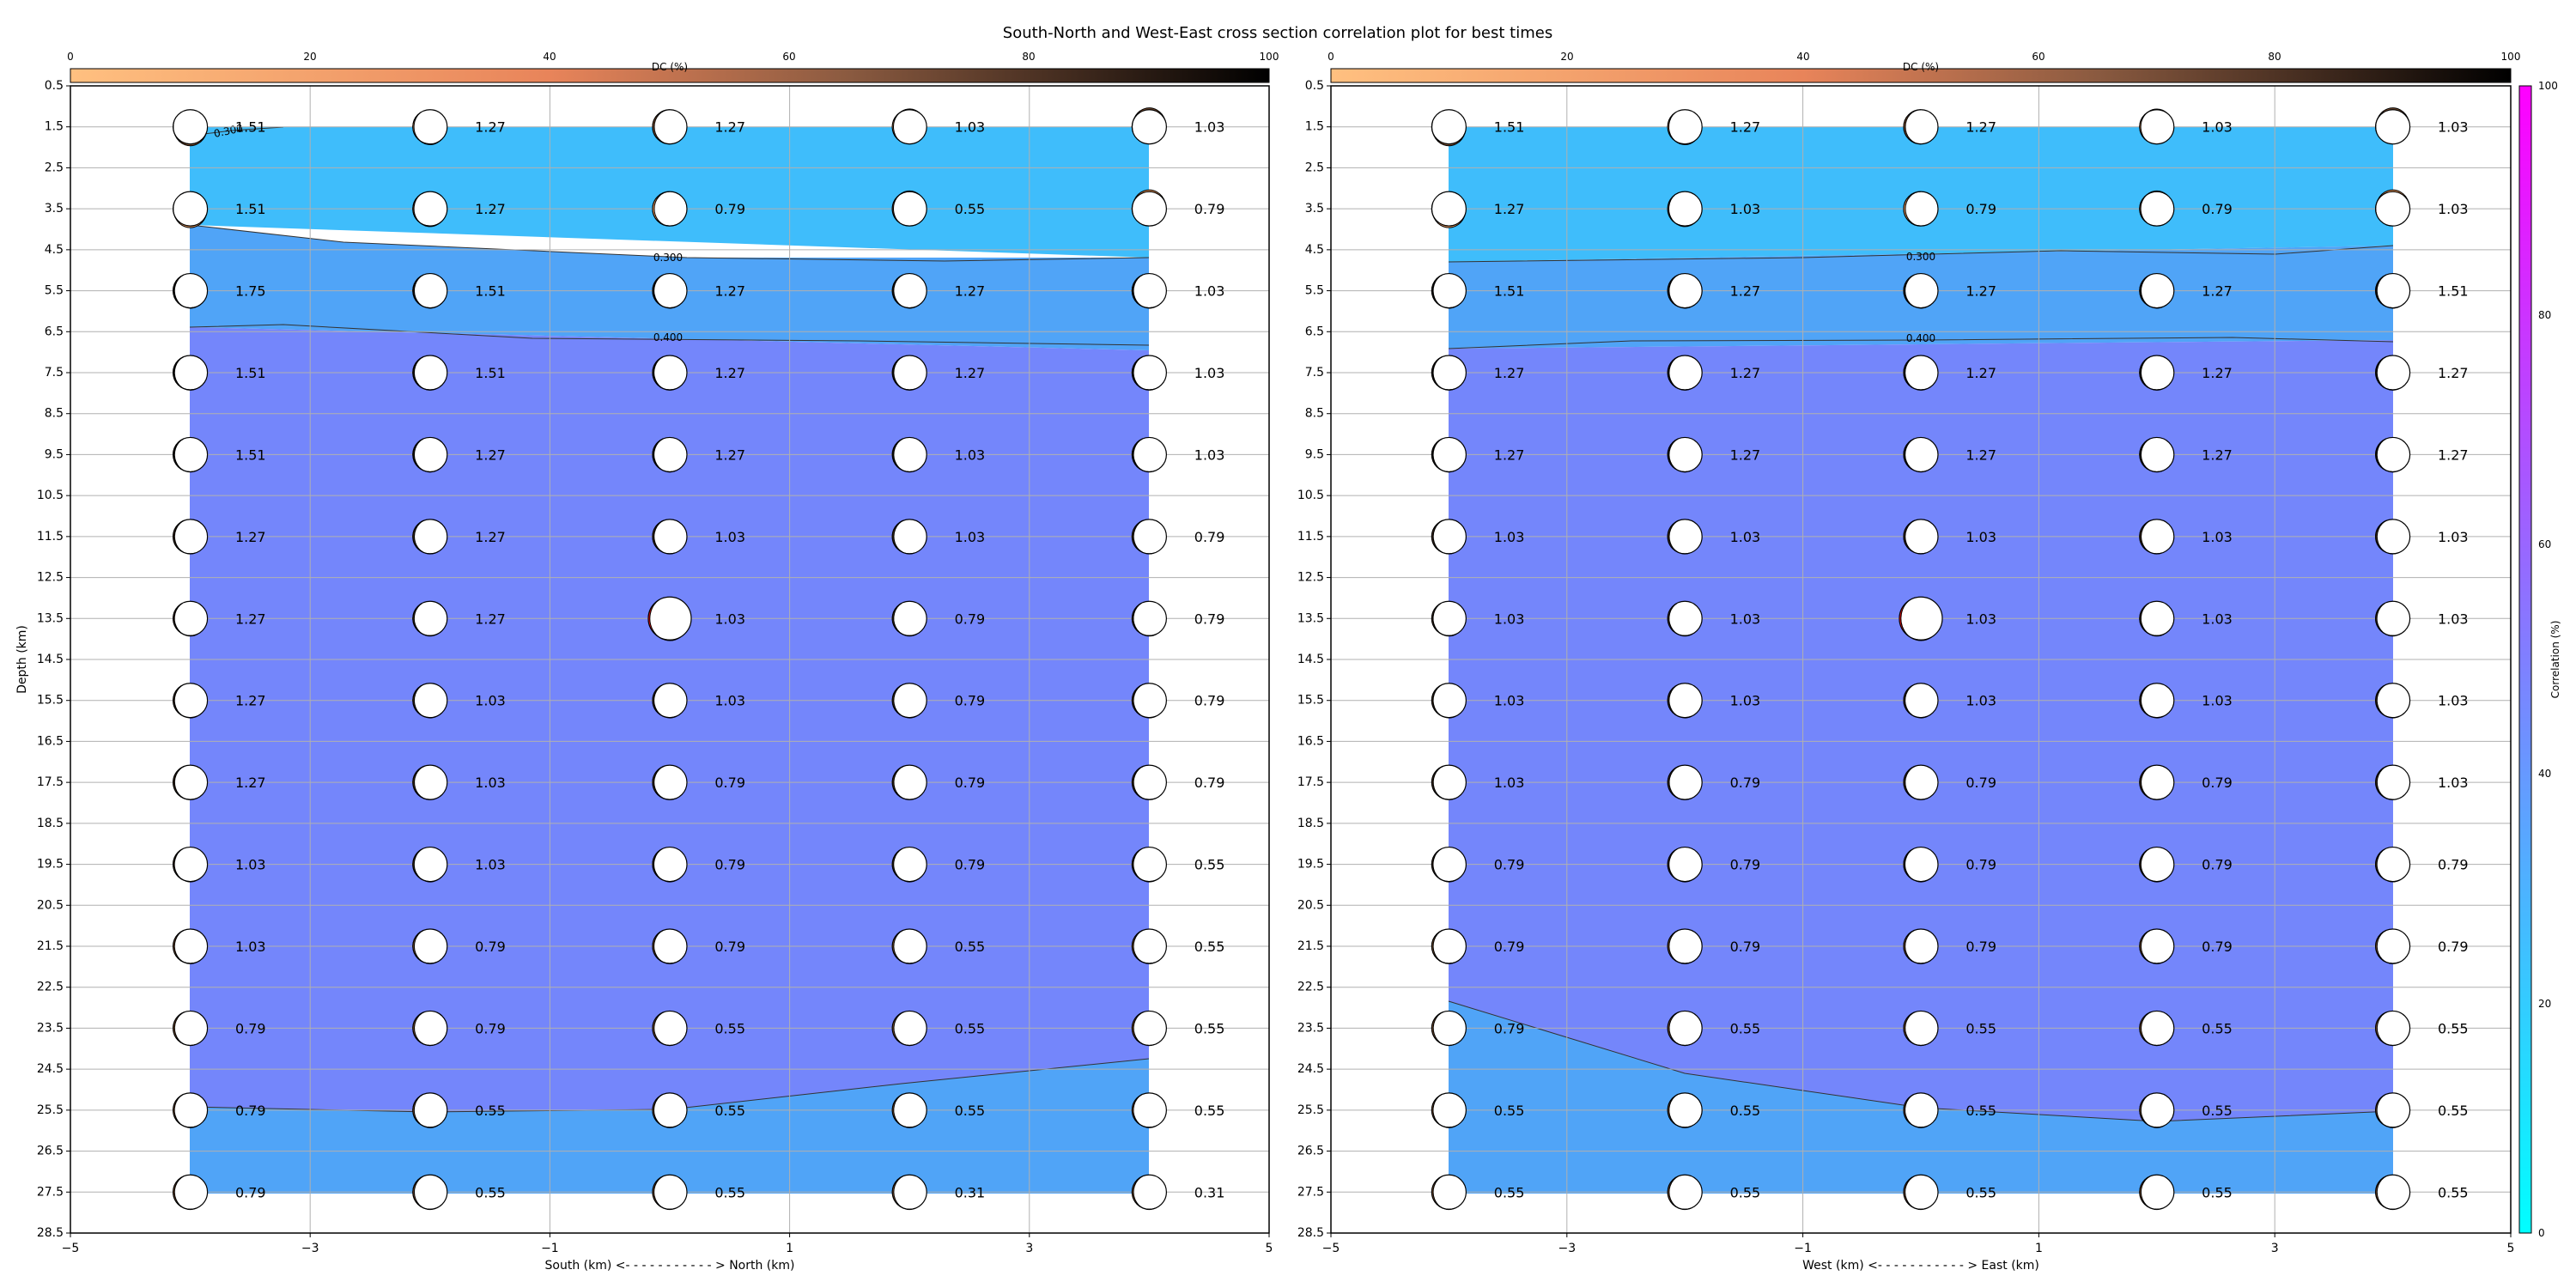 The image size is (2576, 1288). I want to click on y-tick-label: 5.5, so click(55, 291).